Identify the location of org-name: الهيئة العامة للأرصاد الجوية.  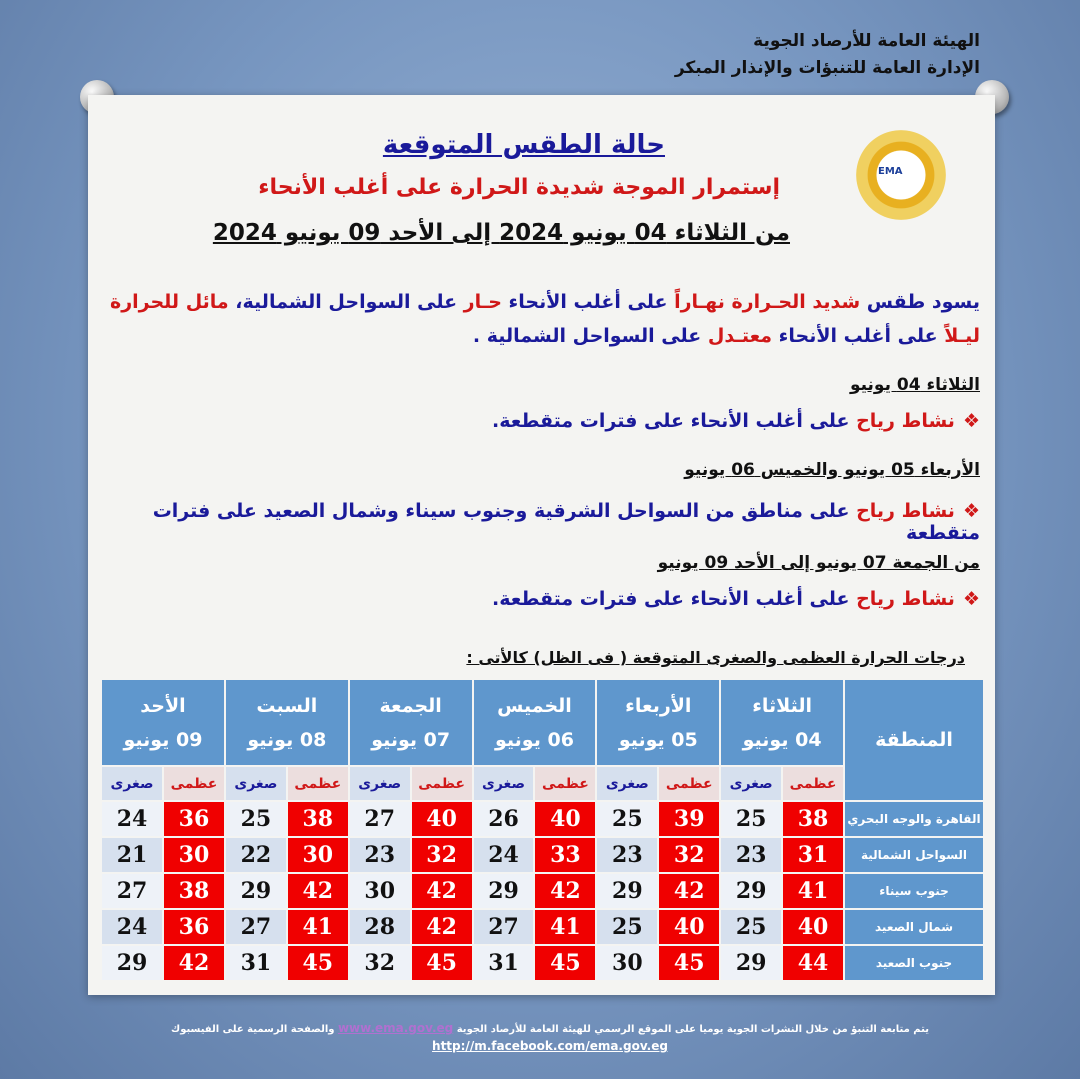
(866, 41).